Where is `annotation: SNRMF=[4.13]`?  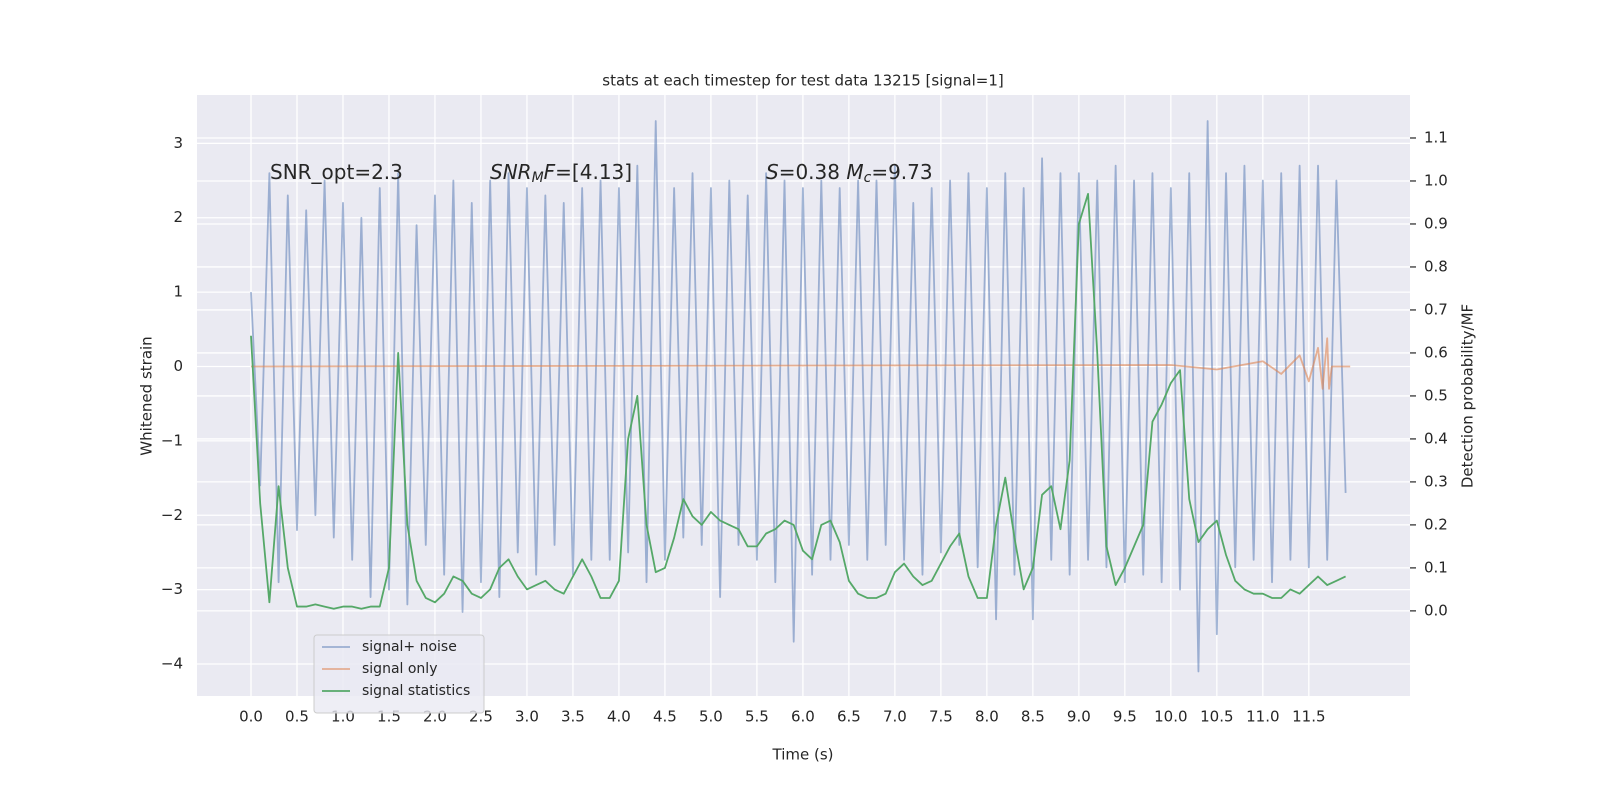 annotation: SNRMF=[4.13] is located at coordinates (561, 173).